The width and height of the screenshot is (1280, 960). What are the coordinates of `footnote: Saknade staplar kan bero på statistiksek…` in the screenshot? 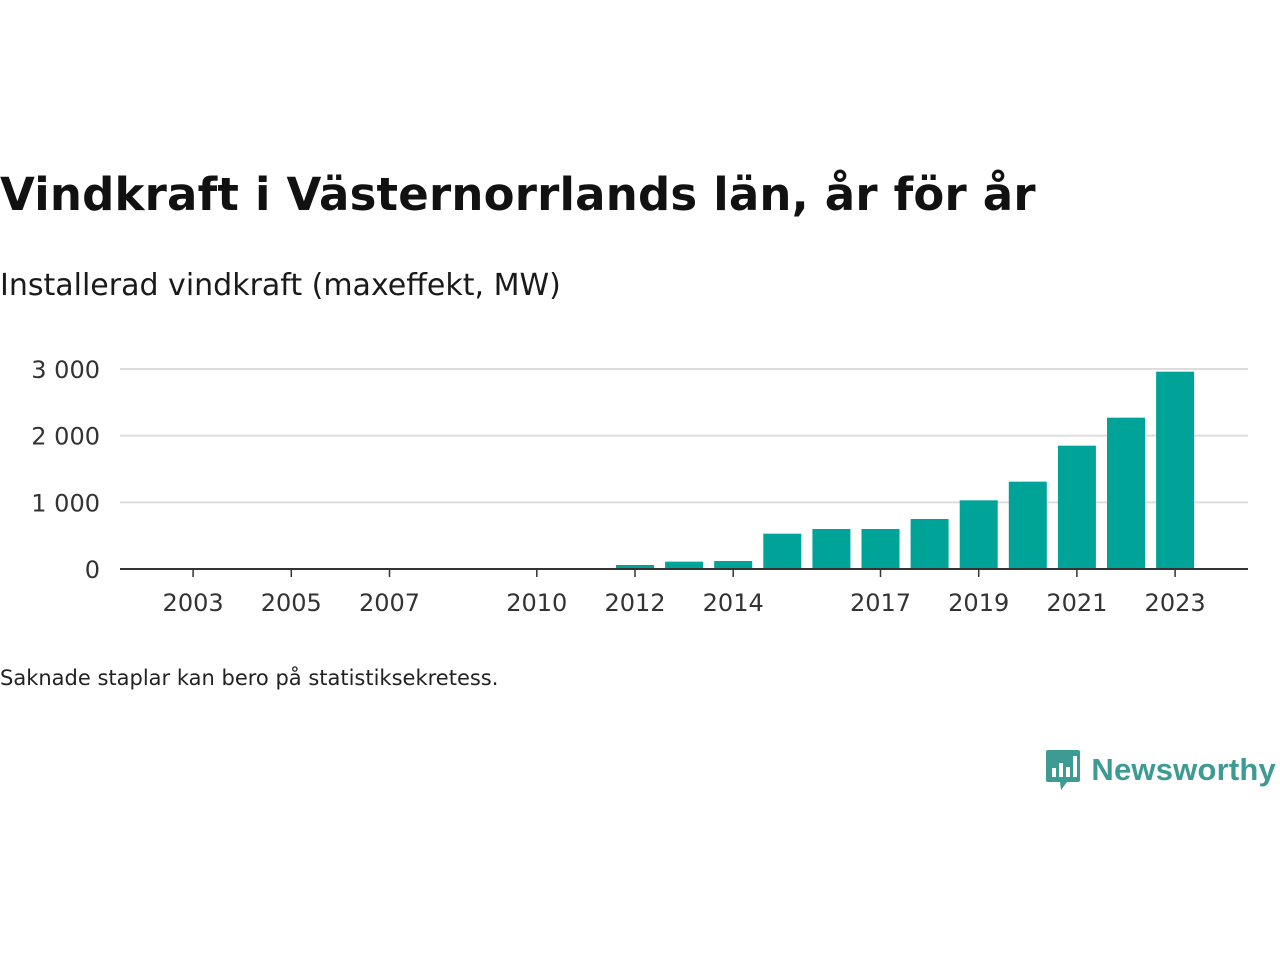 It's located at (249, 678).